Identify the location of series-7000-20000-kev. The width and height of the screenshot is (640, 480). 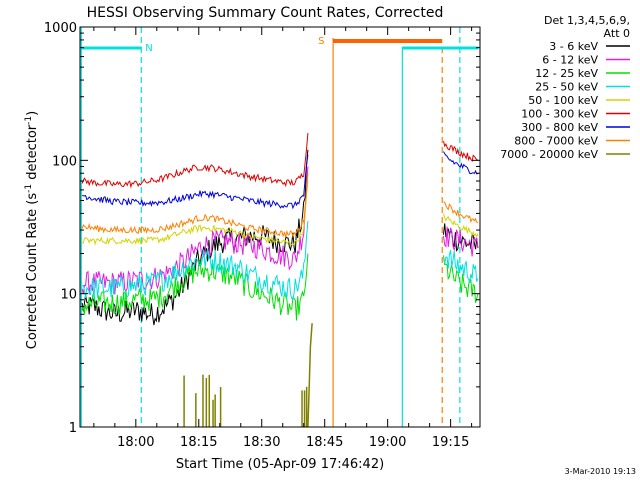
(248, 375).